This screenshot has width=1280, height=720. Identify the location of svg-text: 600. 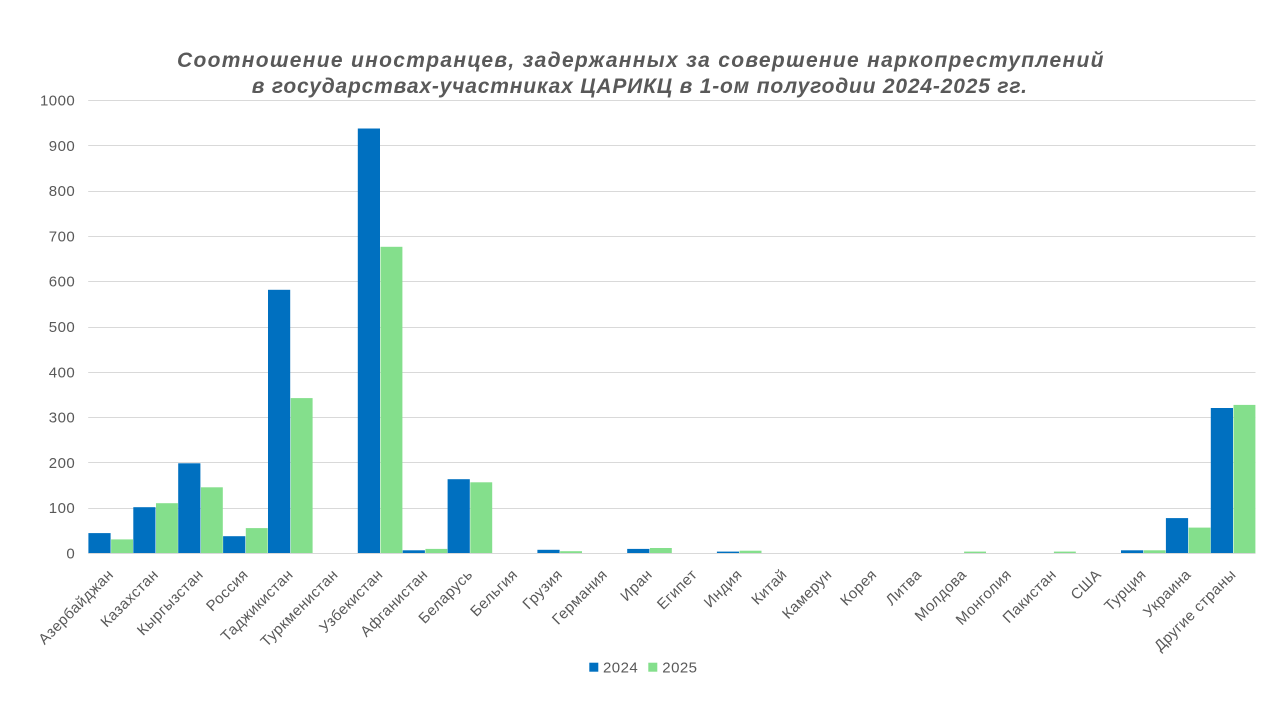
(62, 282).